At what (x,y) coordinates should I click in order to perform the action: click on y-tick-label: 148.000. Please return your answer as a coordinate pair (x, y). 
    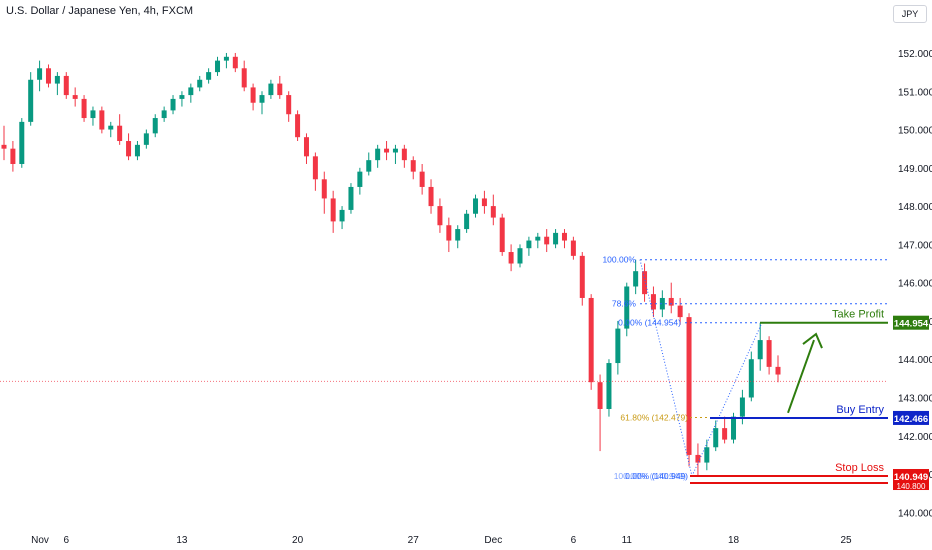
    Looking at the image, I should click on (915, 207).